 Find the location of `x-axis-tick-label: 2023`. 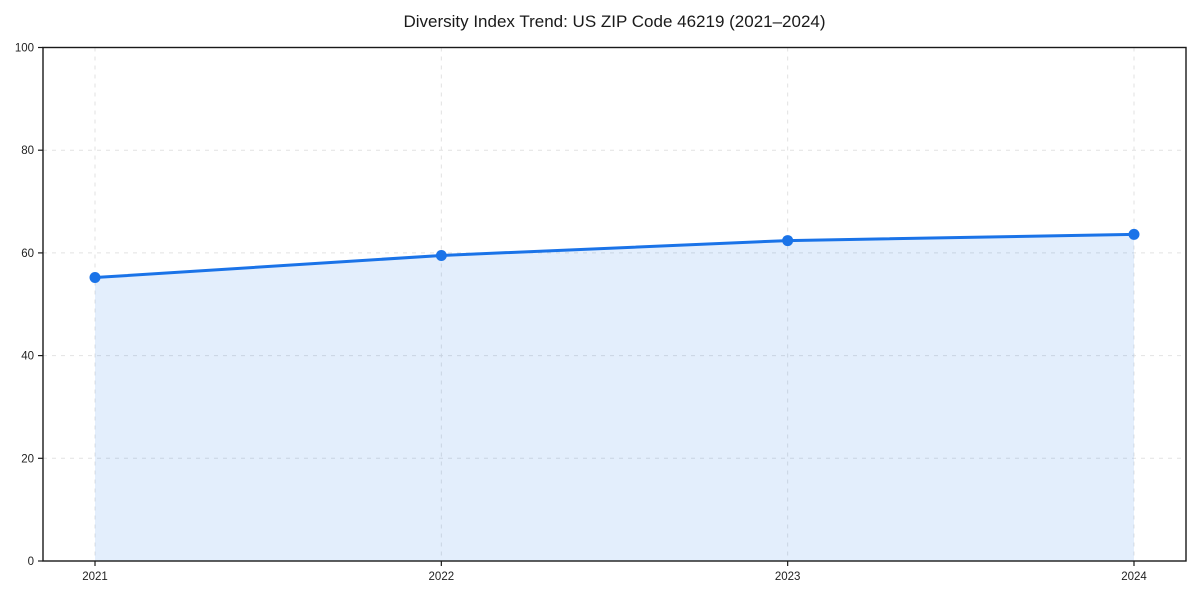

x-axis-tick-label: 2023 is located at coordinates (788, 577).